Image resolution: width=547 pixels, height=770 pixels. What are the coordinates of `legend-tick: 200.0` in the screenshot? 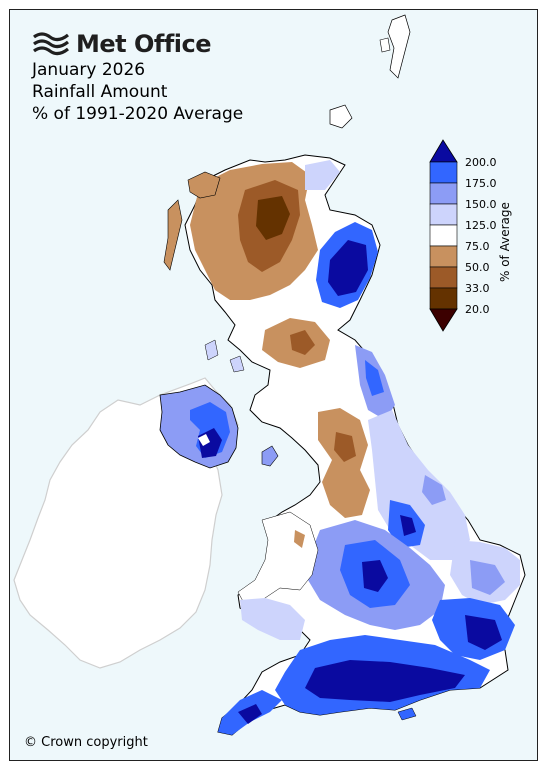 It's located at (481, 162).